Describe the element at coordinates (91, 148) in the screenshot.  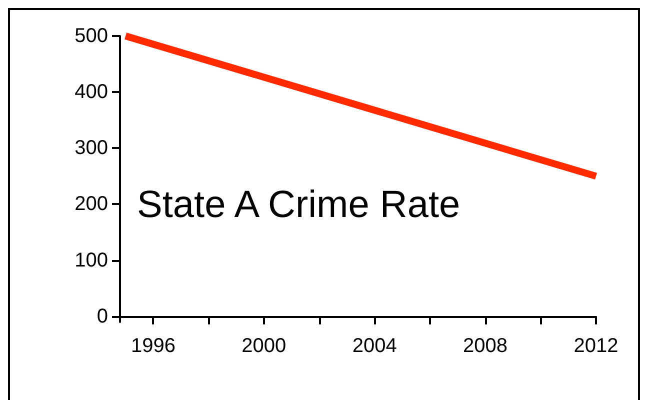
I see `y-tick-label: 300` at that location.